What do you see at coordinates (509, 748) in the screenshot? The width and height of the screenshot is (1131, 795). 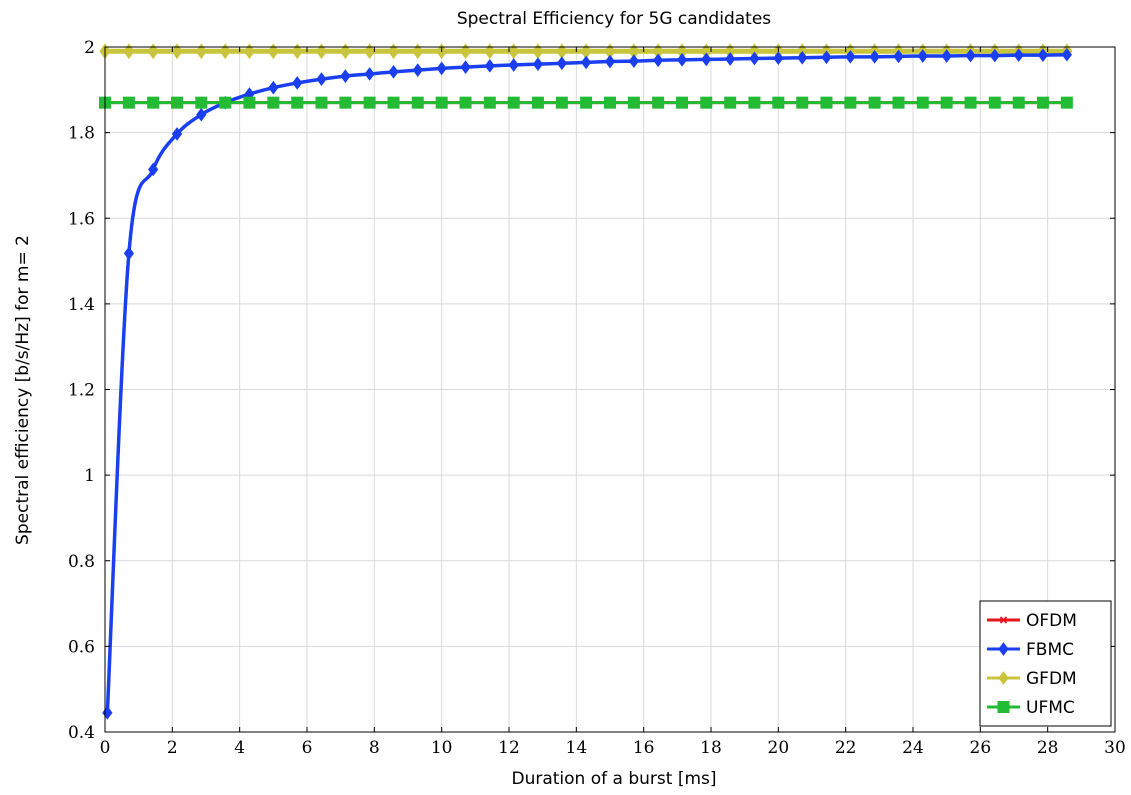 I see `x-tick-label: 12` at bounding box center [509, 748].